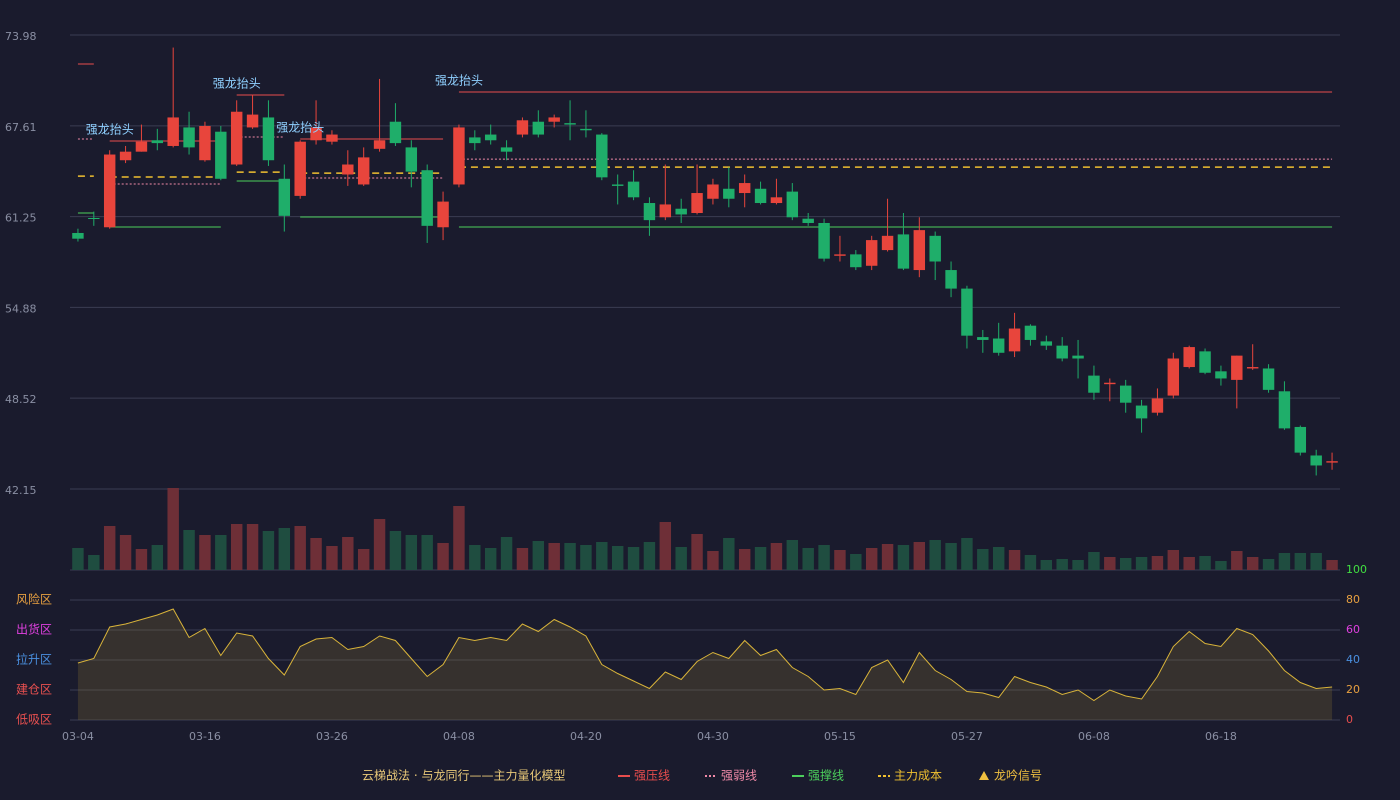  I want to click on x-tick-label: 04-30, so click(713, 736).